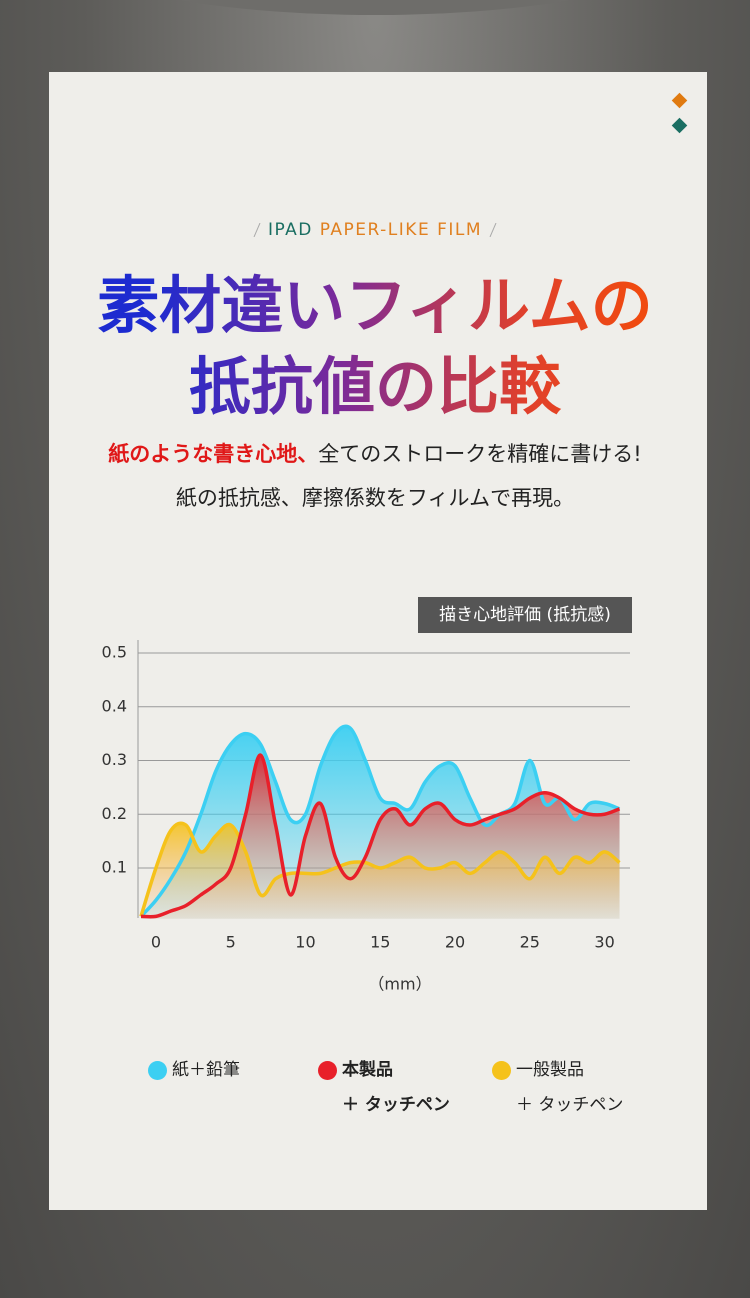 The height and width of the screenshot is (1298, 750). What do you see at coordinates (604, 942) in the screenshot?
I see `x-tick-label: 30` at bounding box center [604, 942].